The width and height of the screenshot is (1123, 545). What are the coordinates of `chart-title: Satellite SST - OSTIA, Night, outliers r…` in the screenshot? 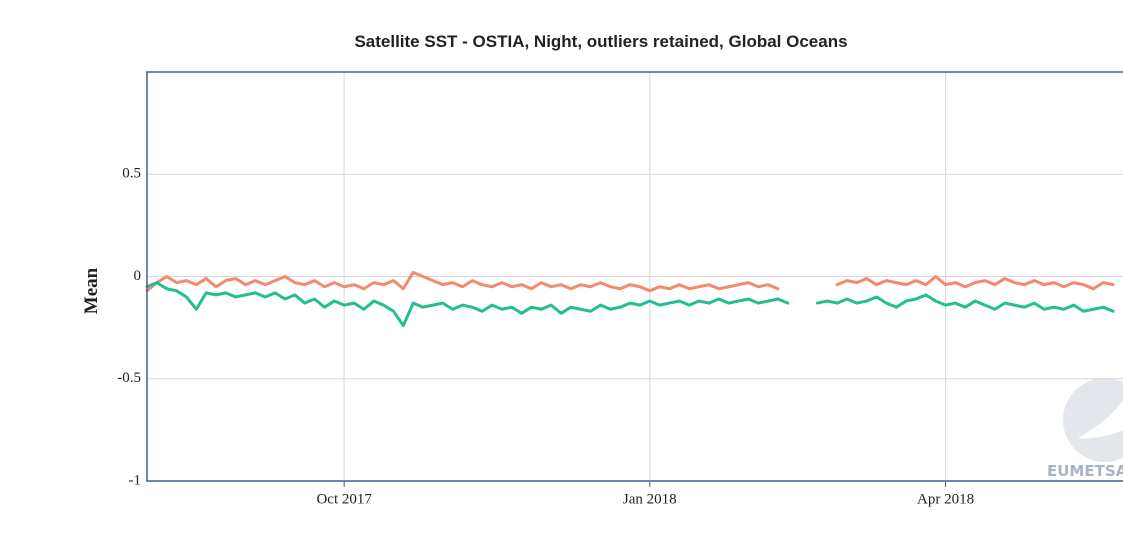 It's located at (600, 41).